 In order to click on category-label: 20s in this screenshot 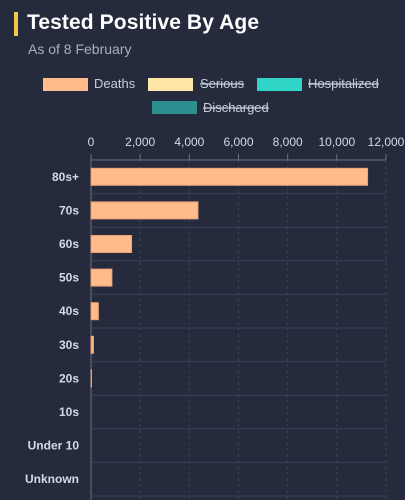, I will do `click(69, 378)`.